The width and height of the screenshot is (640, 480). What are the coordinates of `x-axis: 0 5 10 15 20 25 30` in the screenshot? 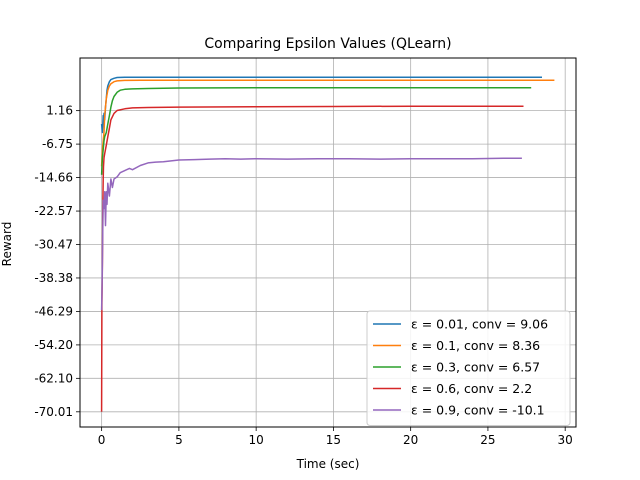 It's located at (335, 437).